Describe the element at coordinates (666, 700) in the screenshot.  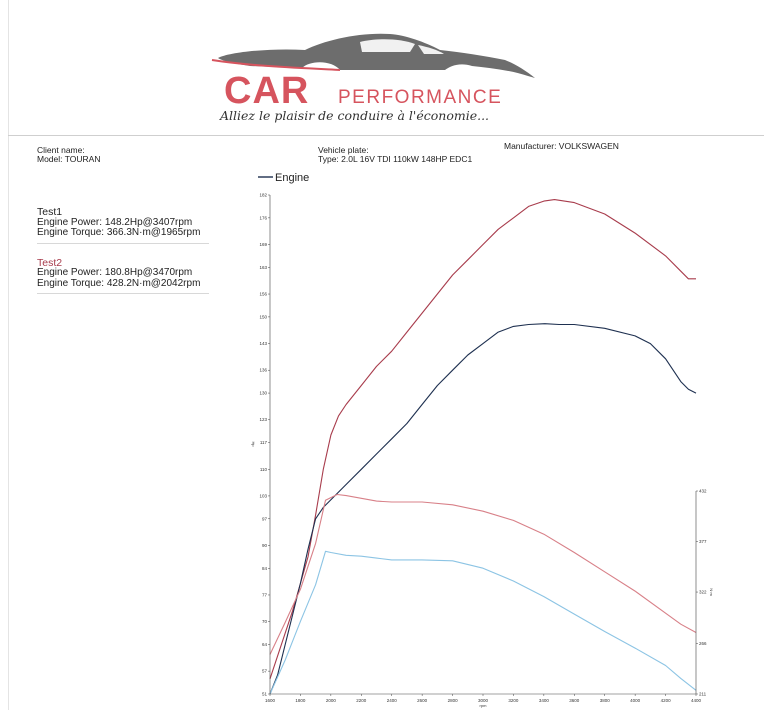
I see `x-tick-label: 4200` at that location.